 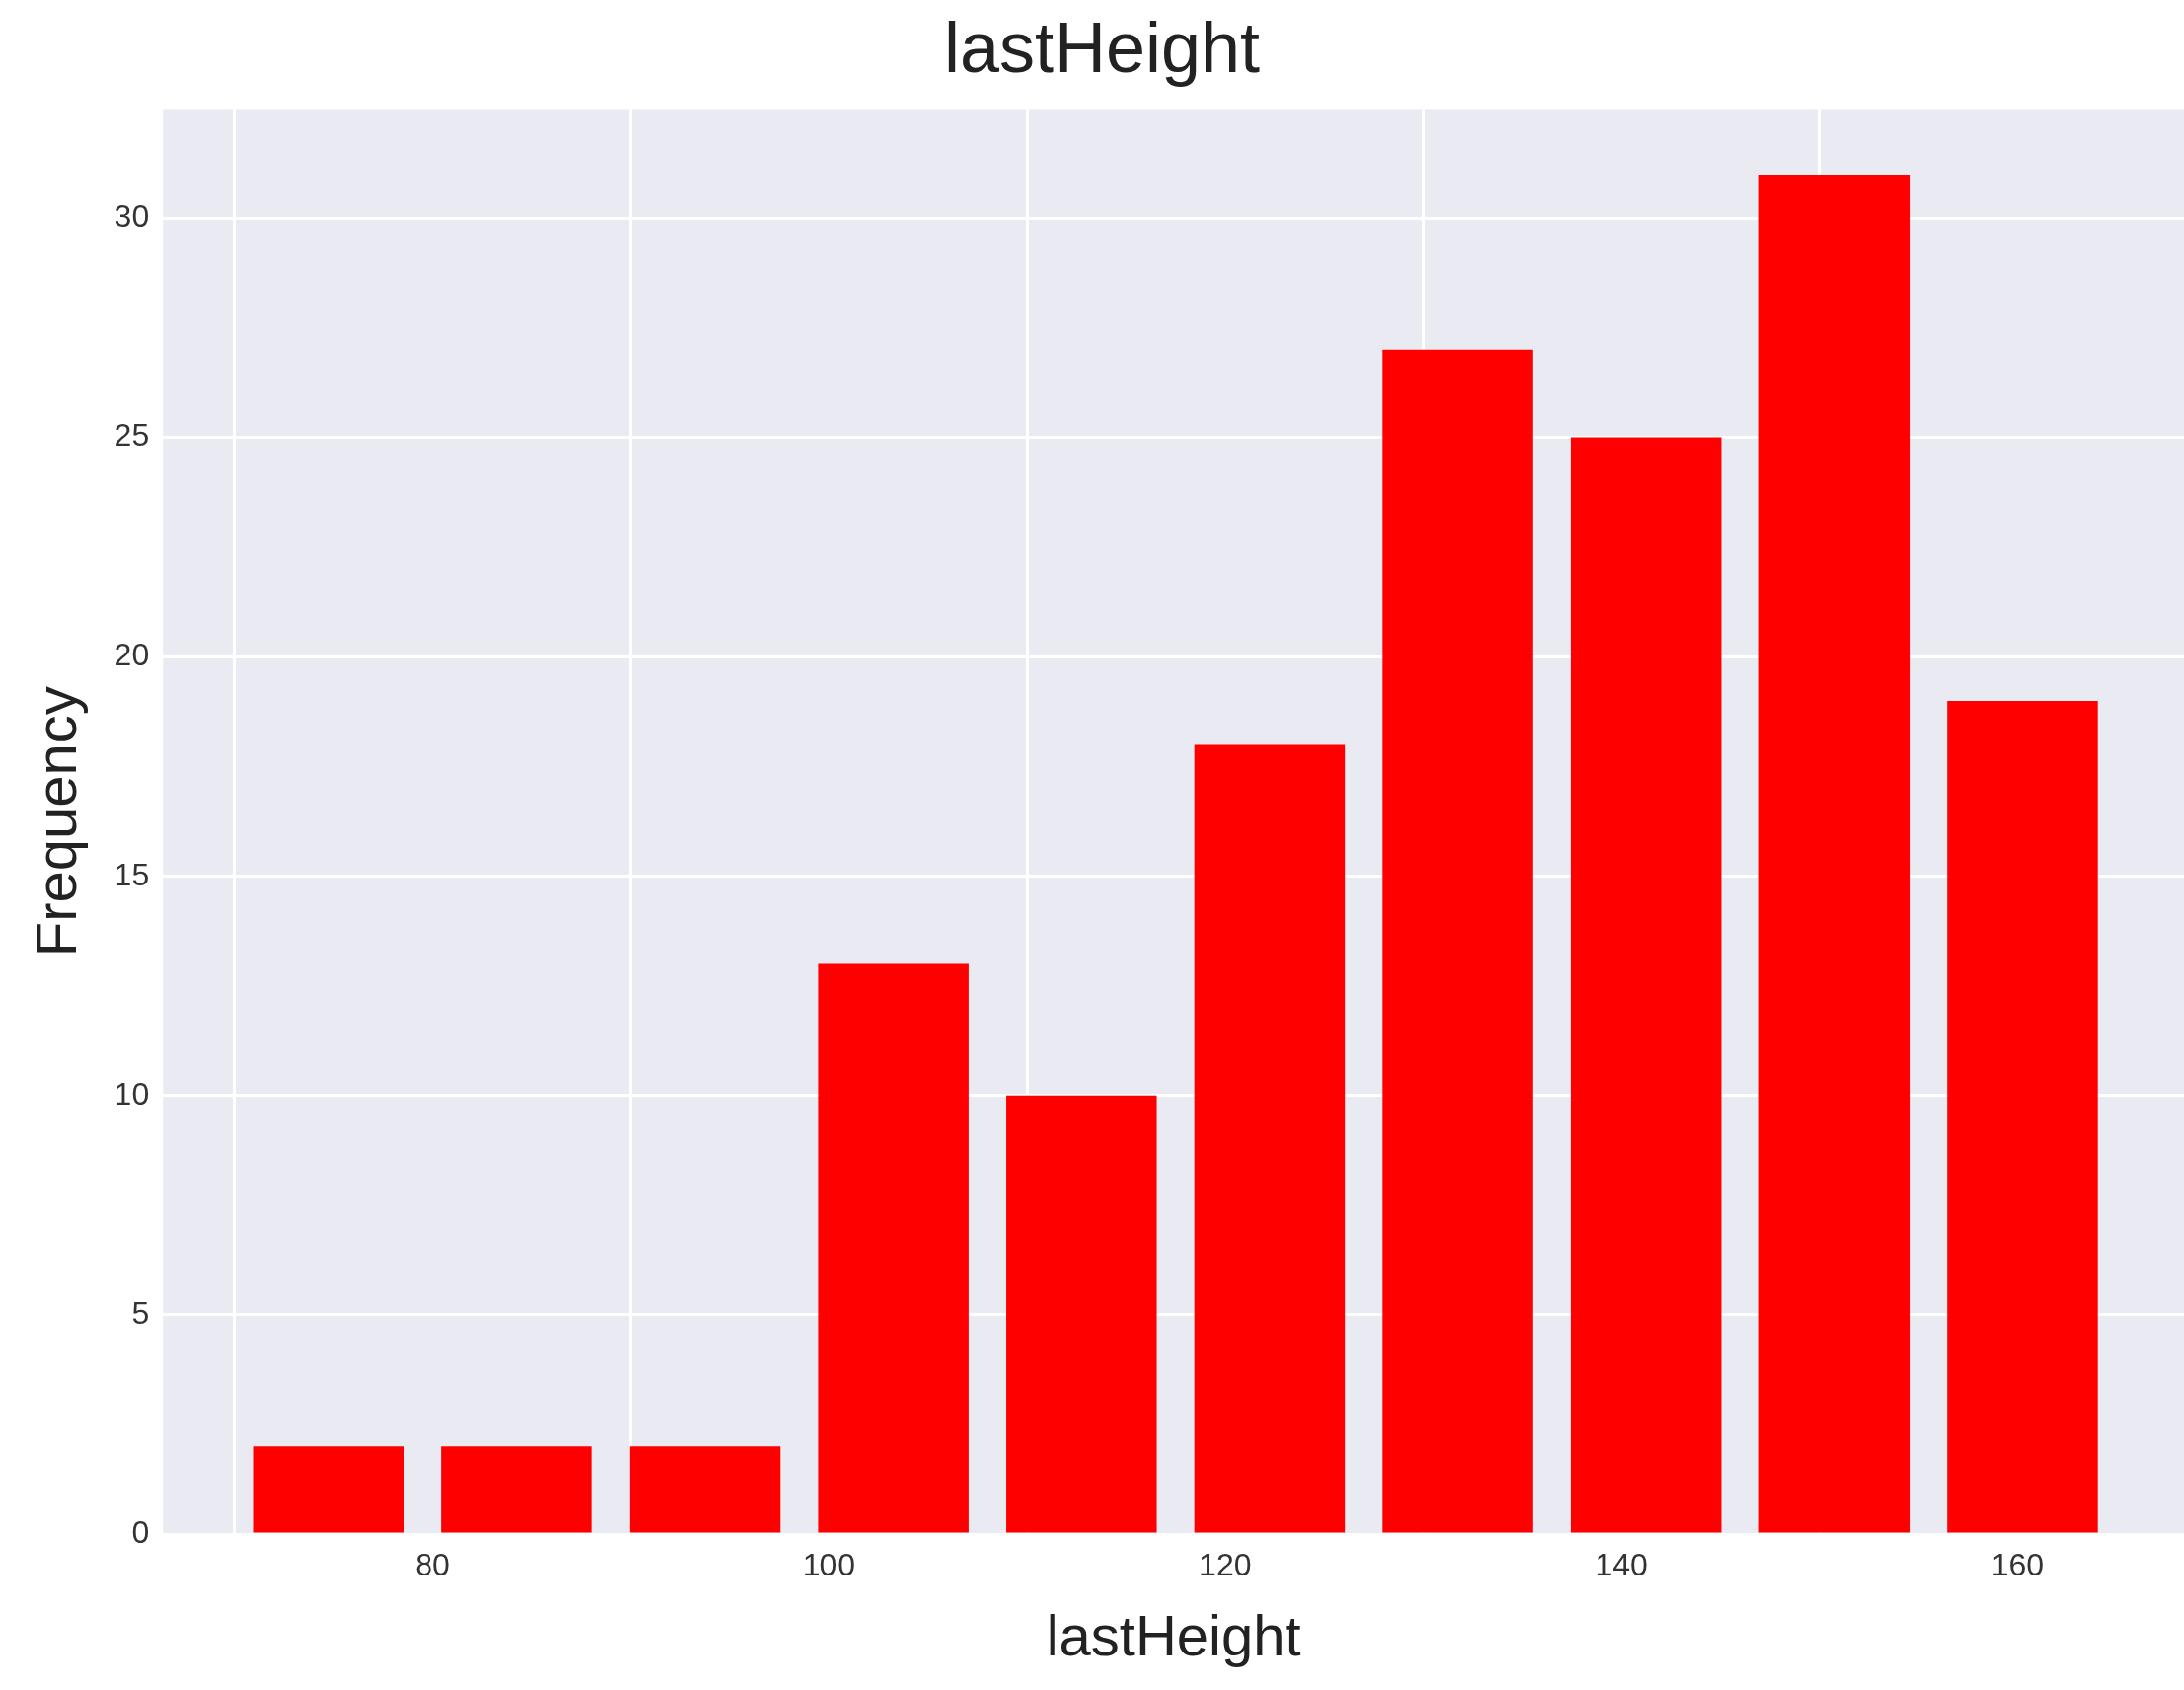 I want to click on y-tick-label: 15, so click(x=132, y=874).